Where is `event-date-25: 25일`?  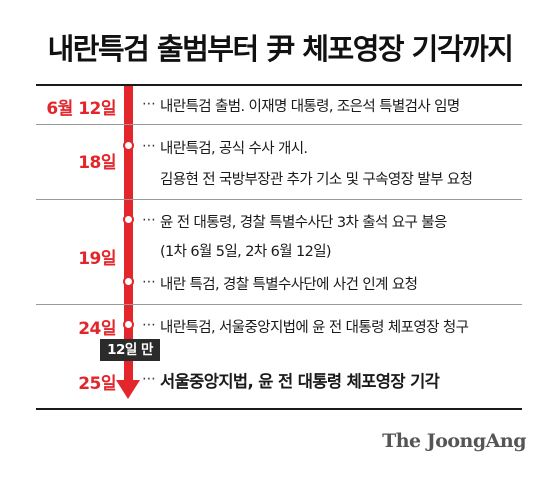 event-date-25: 25일 is located at coordinates (97, 384).